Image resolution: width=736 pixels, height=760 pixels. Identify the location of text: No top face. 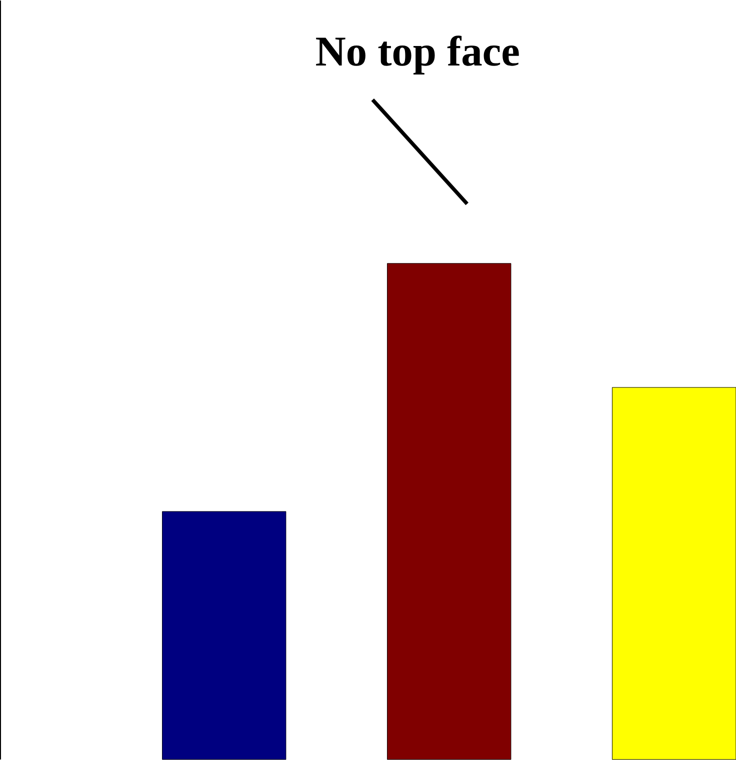
(417, 55).